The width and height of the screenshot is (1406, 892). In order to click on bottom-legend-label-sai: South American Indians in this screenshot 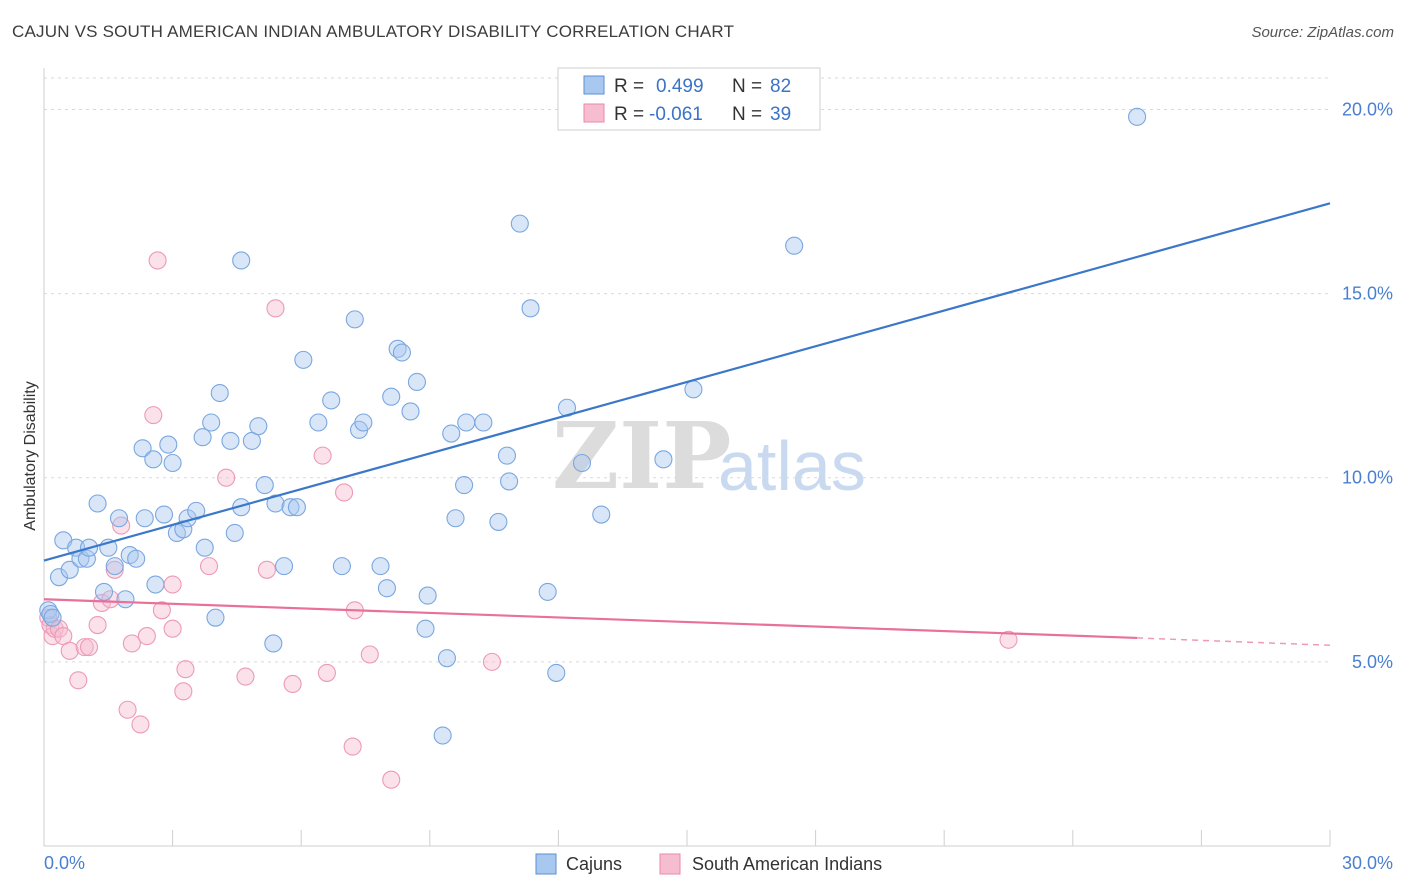, I will do `click(787, 864)`.